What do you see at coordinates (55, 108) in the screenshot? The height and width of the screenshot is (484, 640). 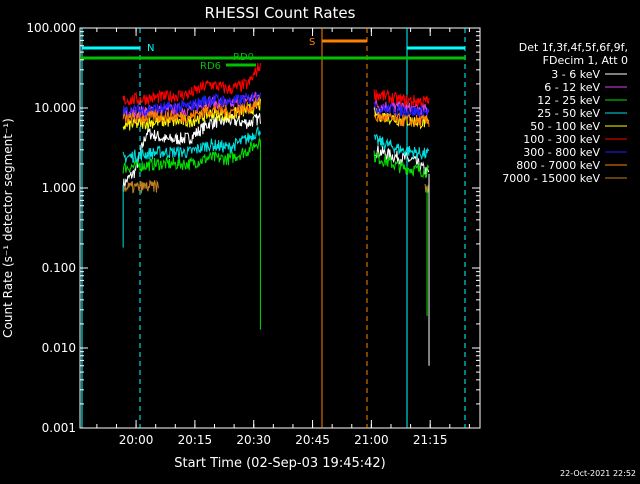 I see `y-tick-label: 10.000` at bounding box center [55, 108].